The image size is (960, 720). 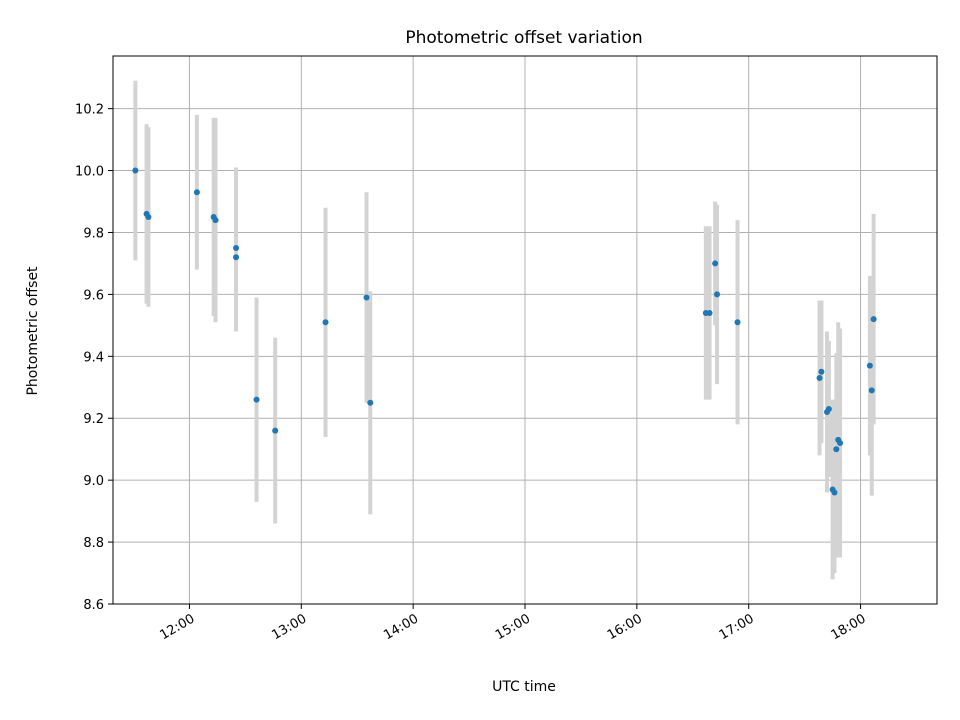 I want to click on x-axis-title: UTC time, so click(x=524, y=687).